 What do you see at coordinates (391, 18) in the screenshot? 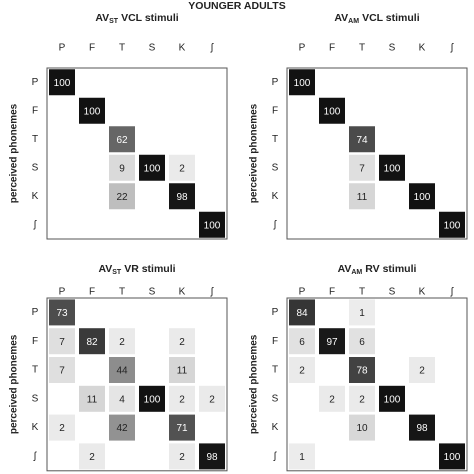
I see `title-rest: VCL stimuli` at bounding box center [391, 18].